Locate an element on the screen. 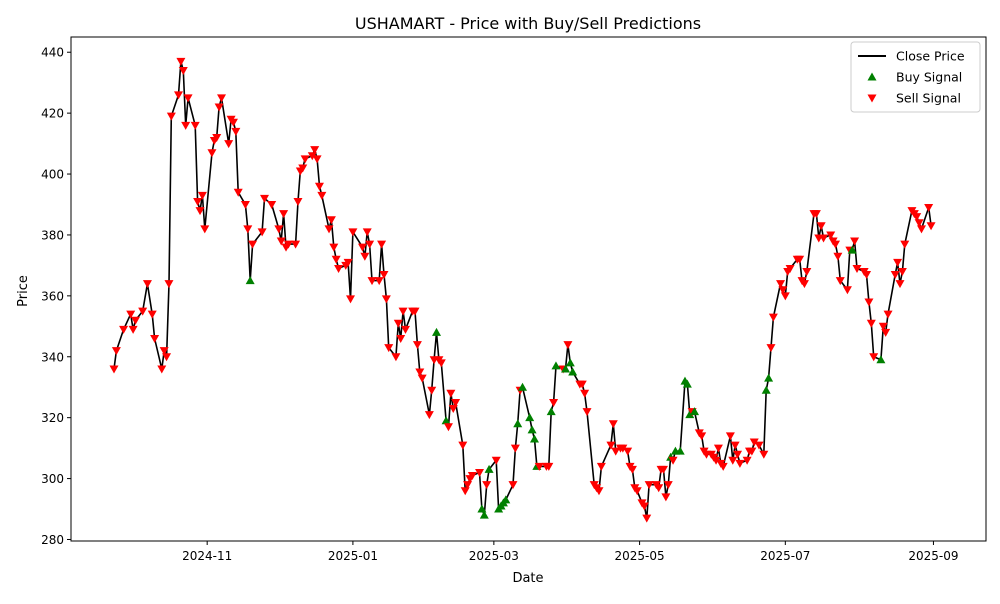 The height and width of the screenshot is (604, 1000). legend-label: Sell Signal is located at coordinates (928, 98).